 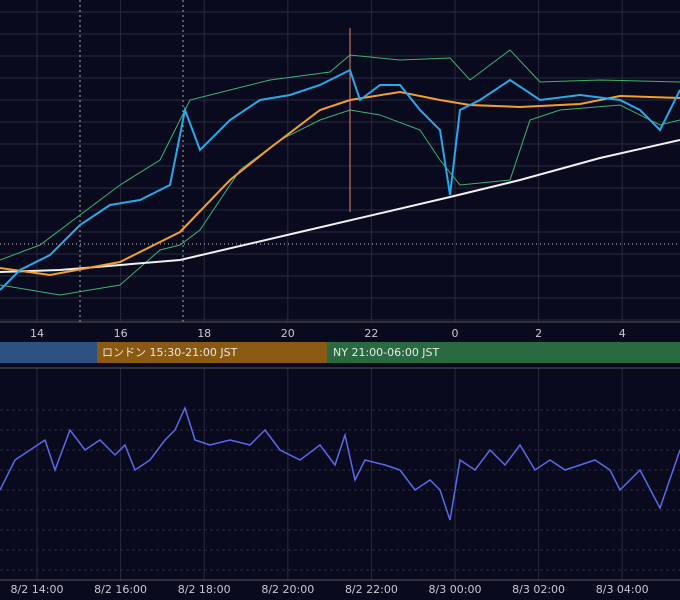 I want to click on x-axis-label: 8/2 22:00, so click(x=371, y=589).